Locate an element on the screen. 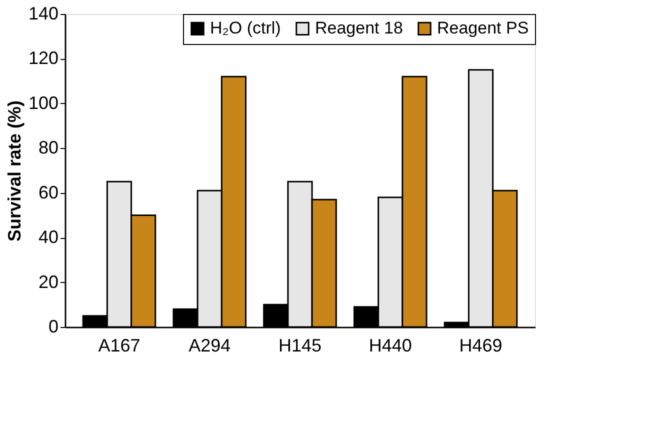 Image resolution: width=647 pixels, height=423 pixels. y-axis-title: Survival rate (%) is located at coordinates (14, 171).